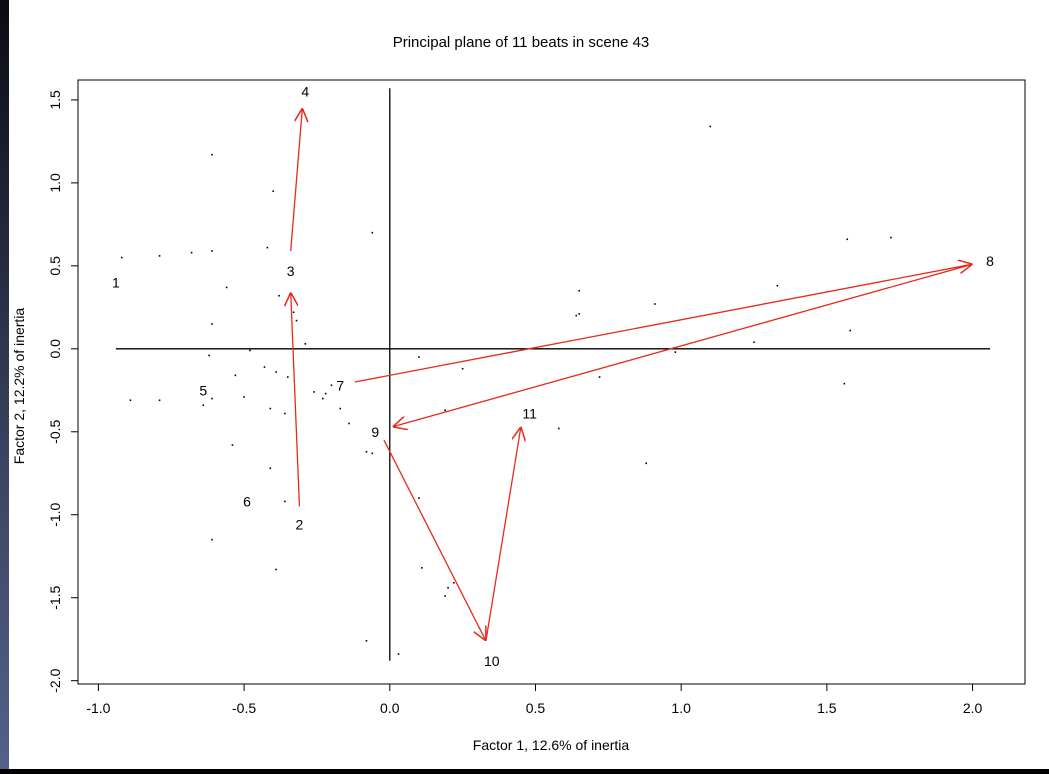 The height and width of the screenshot is (774, 1049). What do you see at coordinates (4, 384) in the screenshot?
I see `window-side-edge` at bounding box center [4, 384].